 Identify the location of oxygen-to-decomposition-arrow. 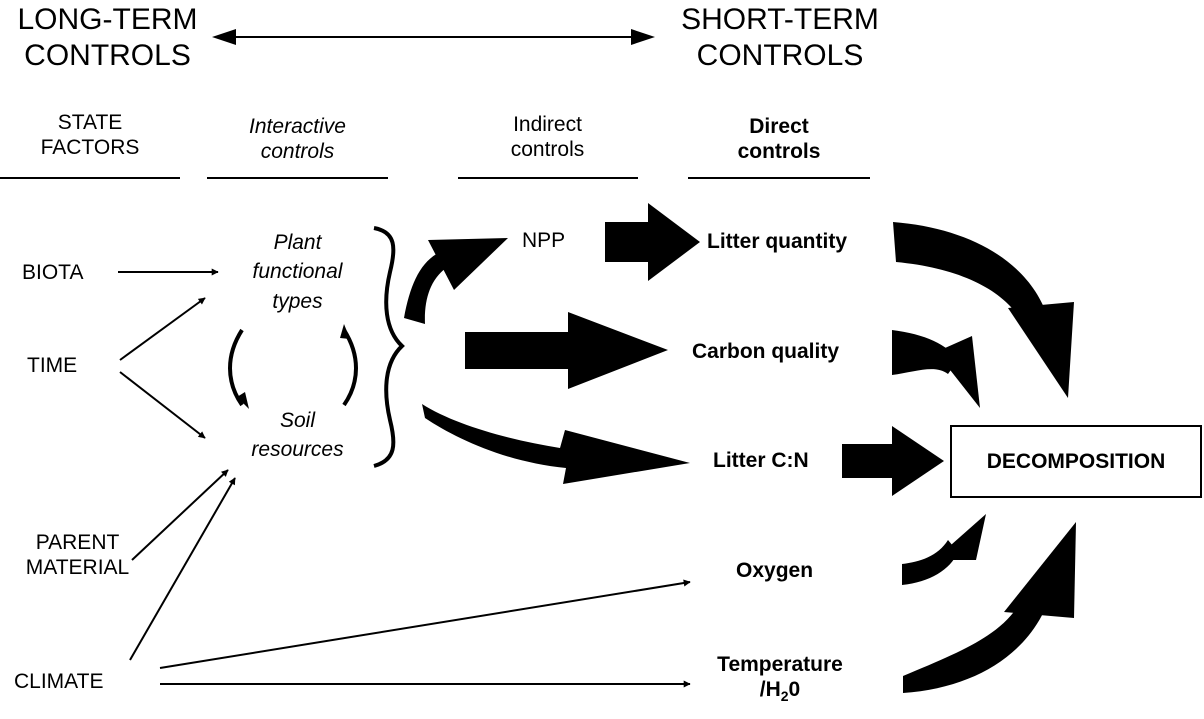
(944, 549).